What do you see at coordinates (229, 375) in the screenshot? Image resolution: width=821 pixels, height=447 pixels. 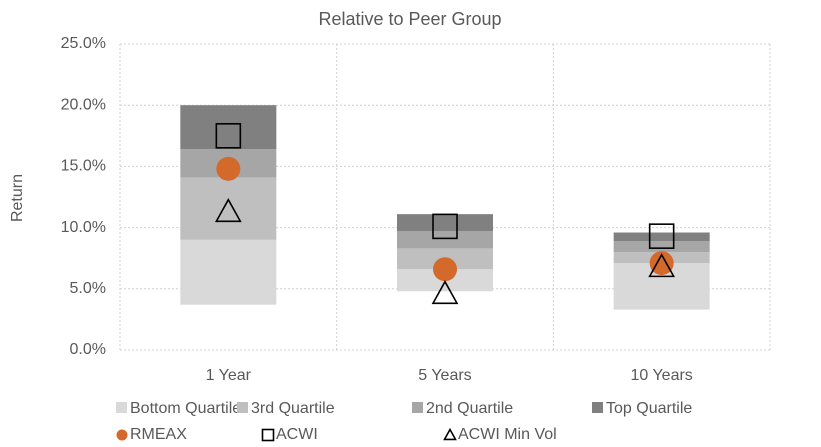 I see `x-tick-label: 1 Year` at bounding box center [229, 375].